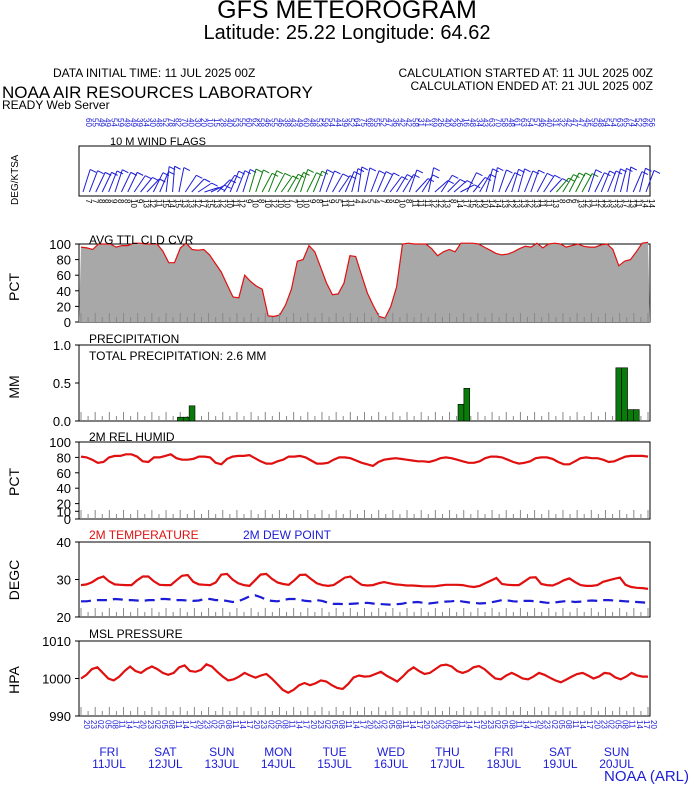 The image size is (694, 788). What do you see at coordinates (421, 122) in the screenshot?
I see `wind-direction-label: 31` at bounding box center [421, 122].